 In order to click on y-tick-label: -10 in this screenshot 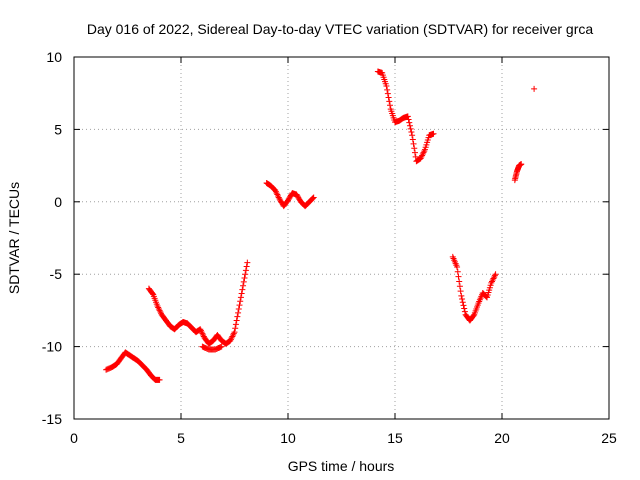, I will do `click(52, 347)`.